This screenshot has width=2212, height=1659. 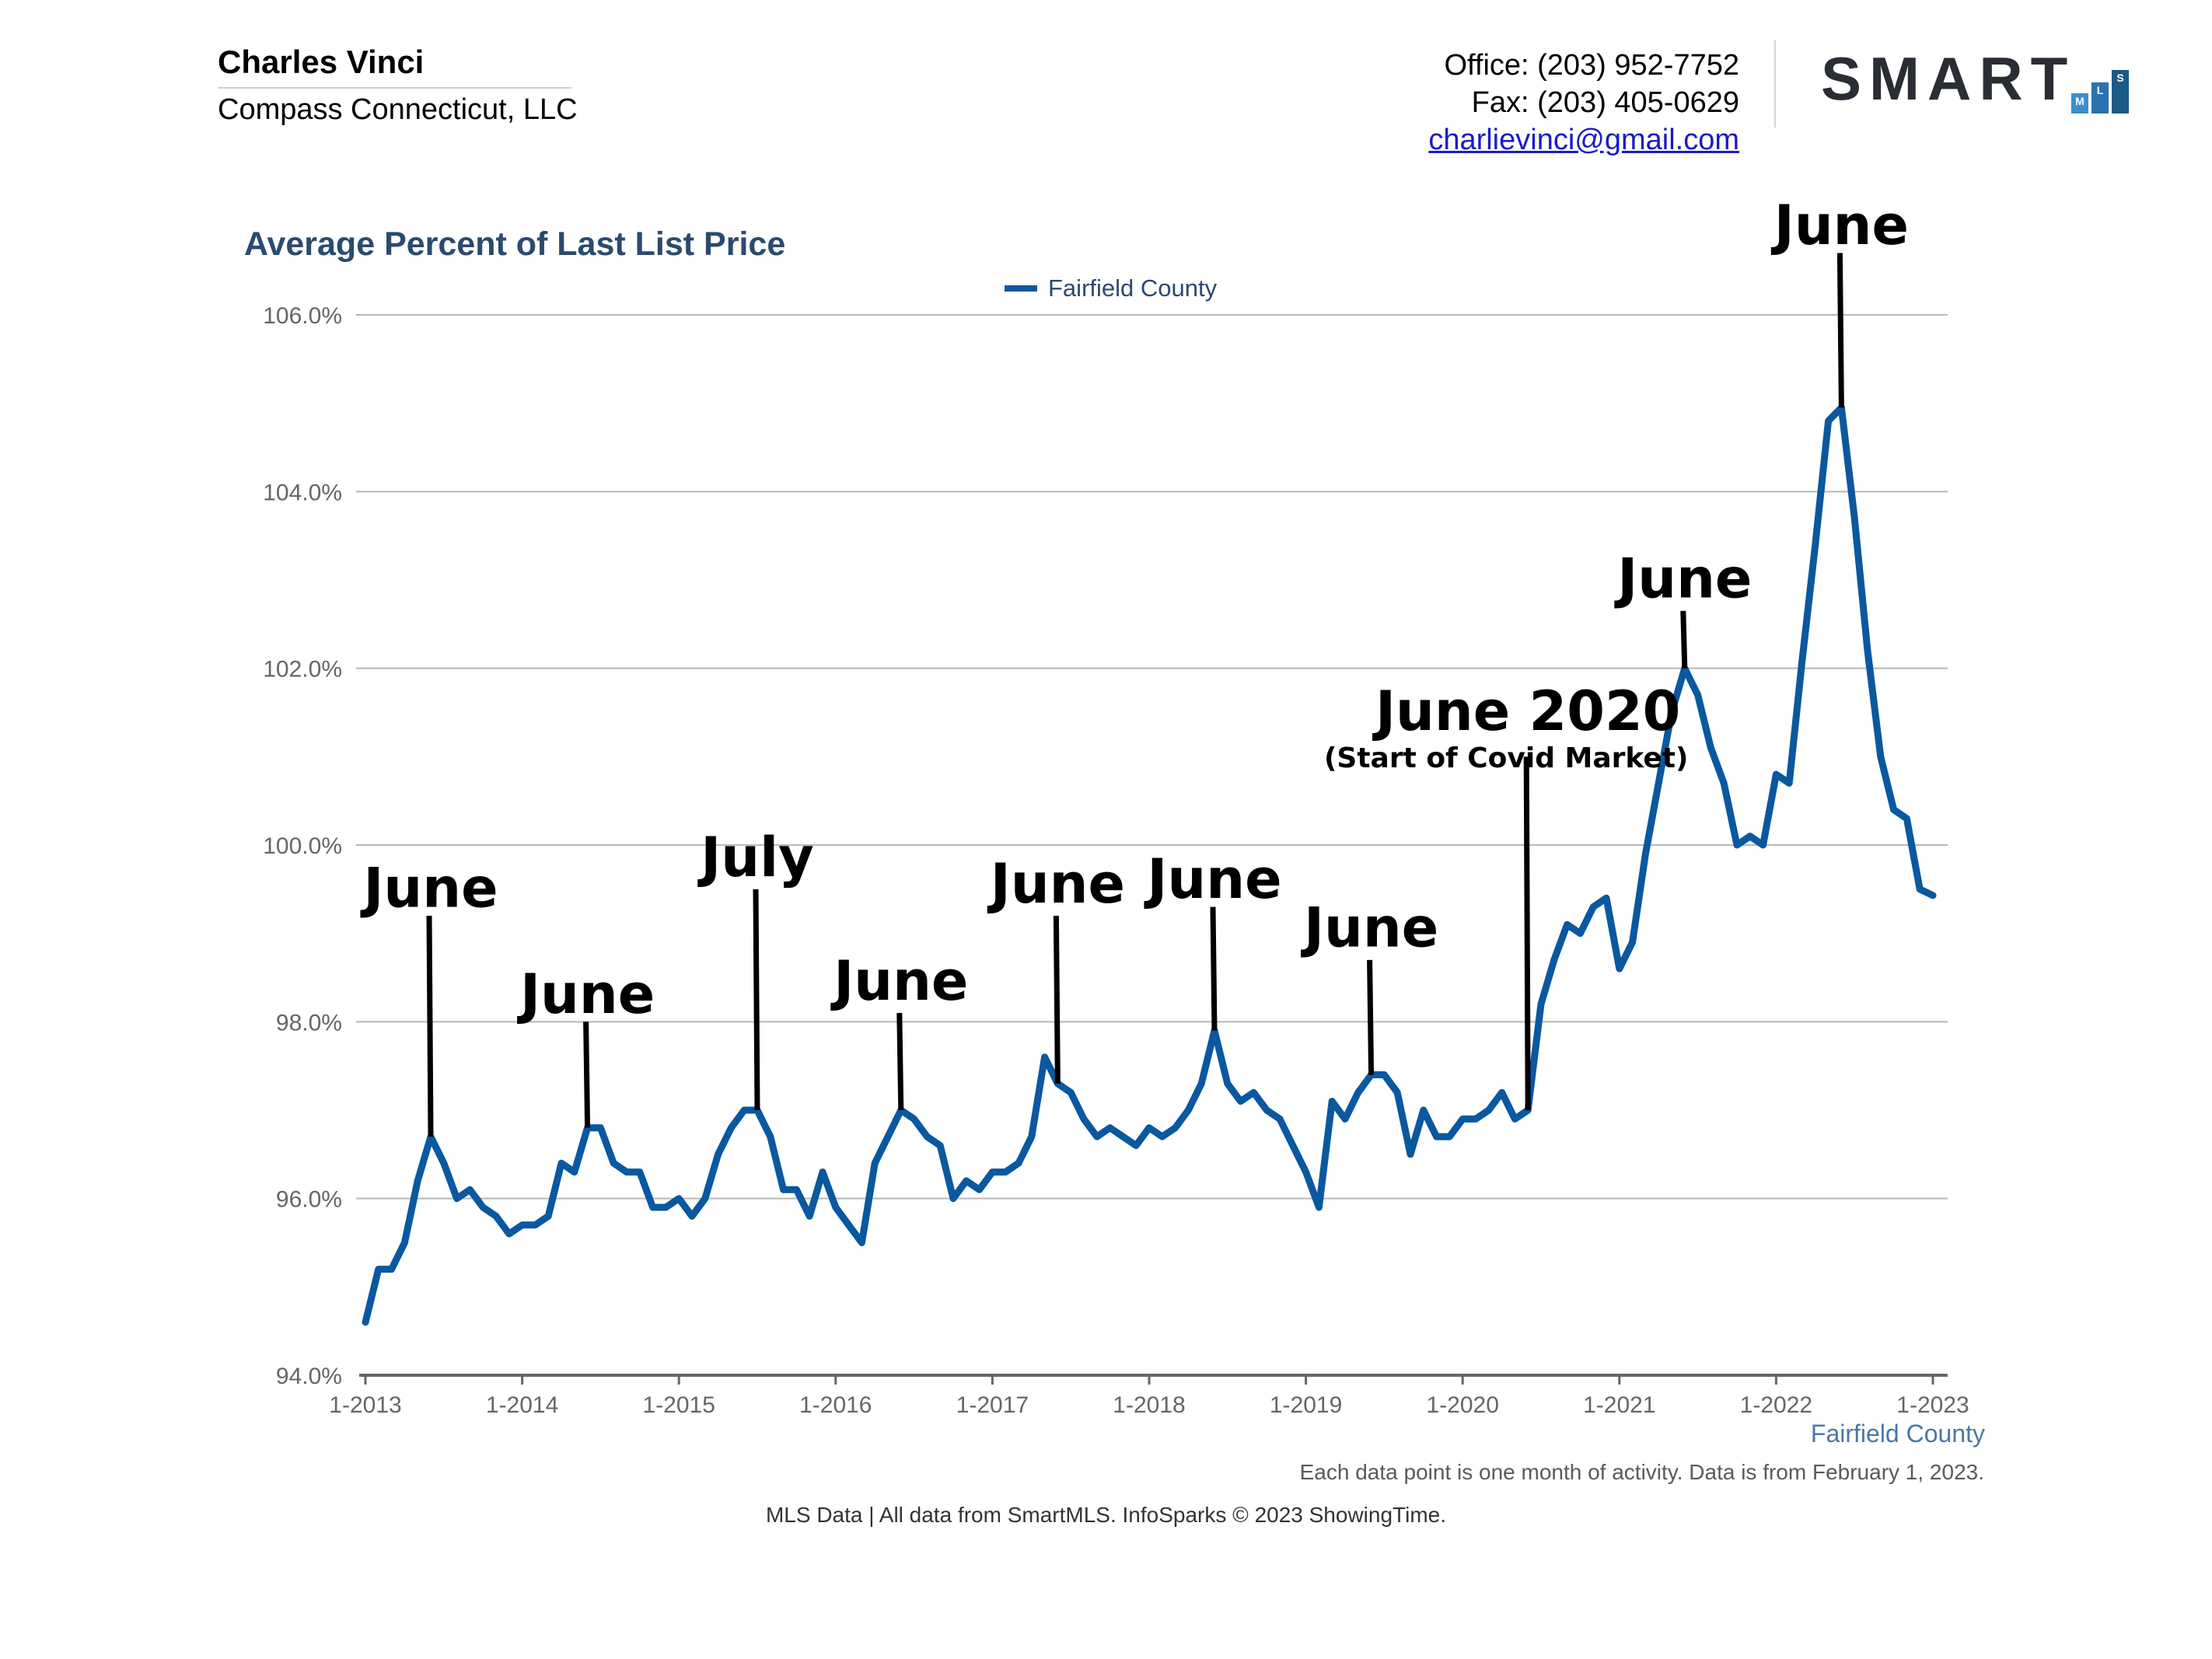 I want to click on x-tick-label: 1-2020, so click(x=1462, y=1405).